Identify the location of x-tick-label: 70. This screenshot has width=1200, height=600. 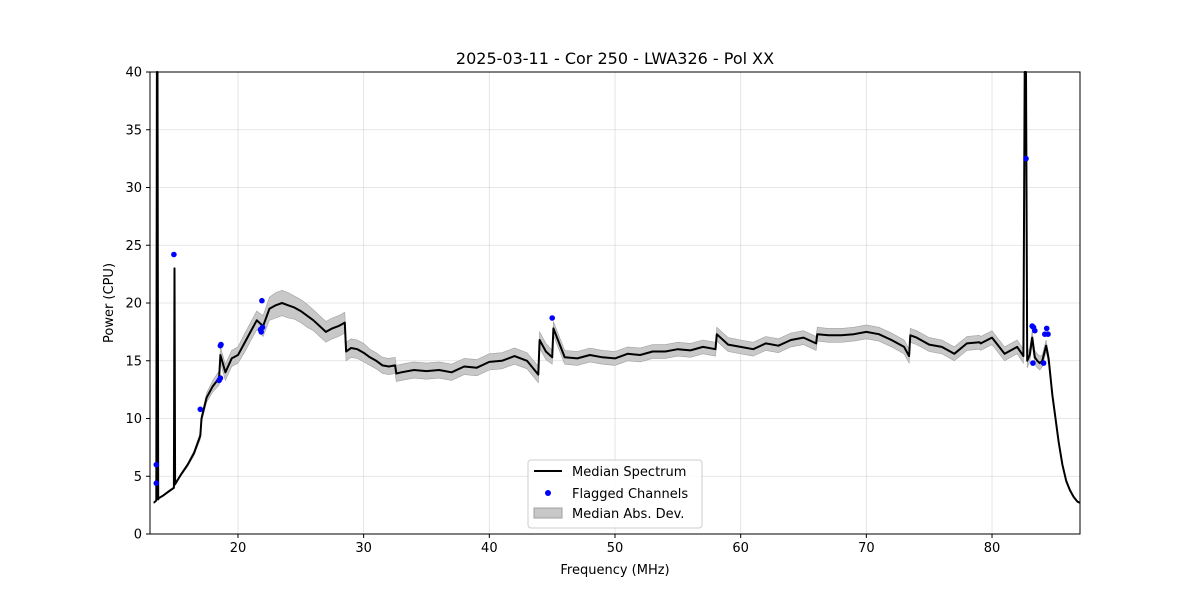
(866, 548).